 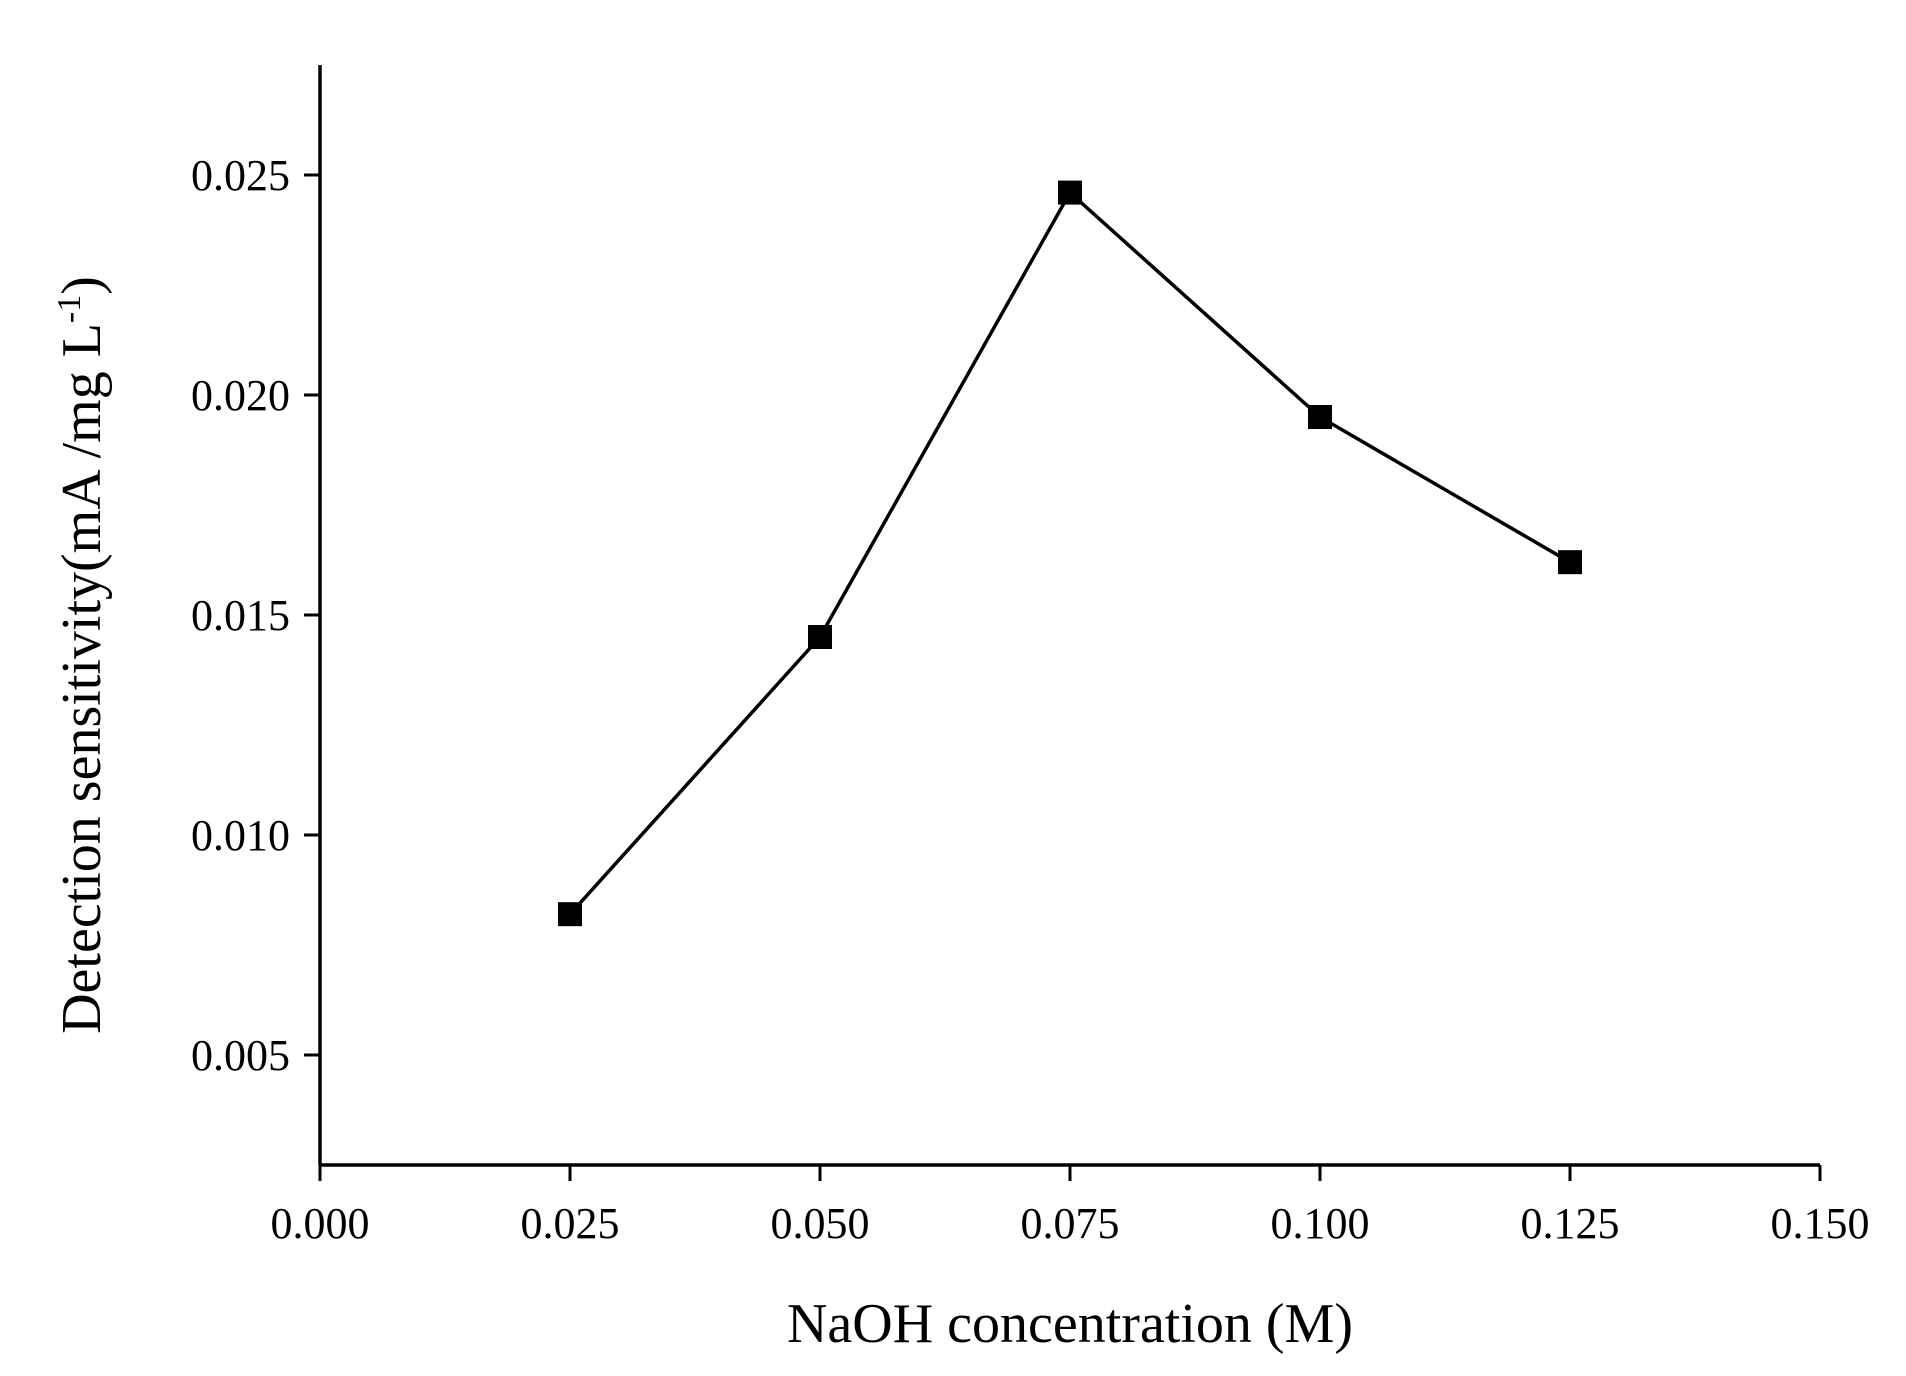 What do you see at coordinates (1070, 1223) in the screenshot?
I see `x-tick-label: 0.075` at bounding box center [1070, 1223].